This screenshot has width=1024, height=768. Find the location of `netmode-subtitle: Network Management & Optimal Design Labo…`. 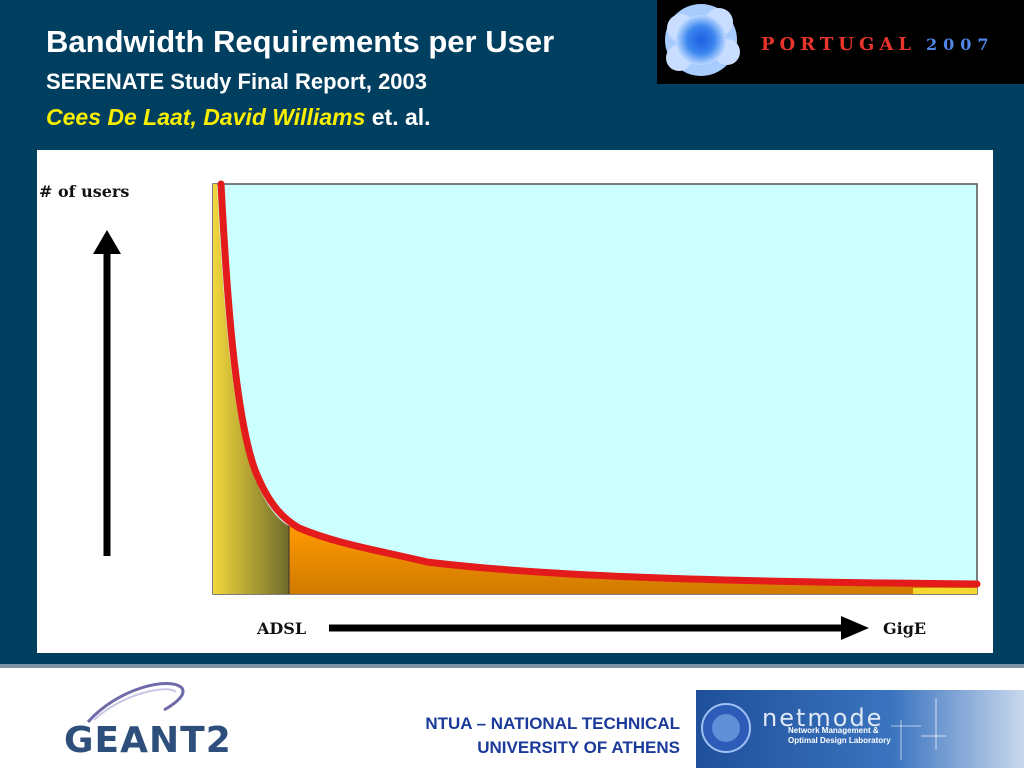

netmode-subtitle: Network Management & Optimal Design Labo… is located at coordinates (839, 736).